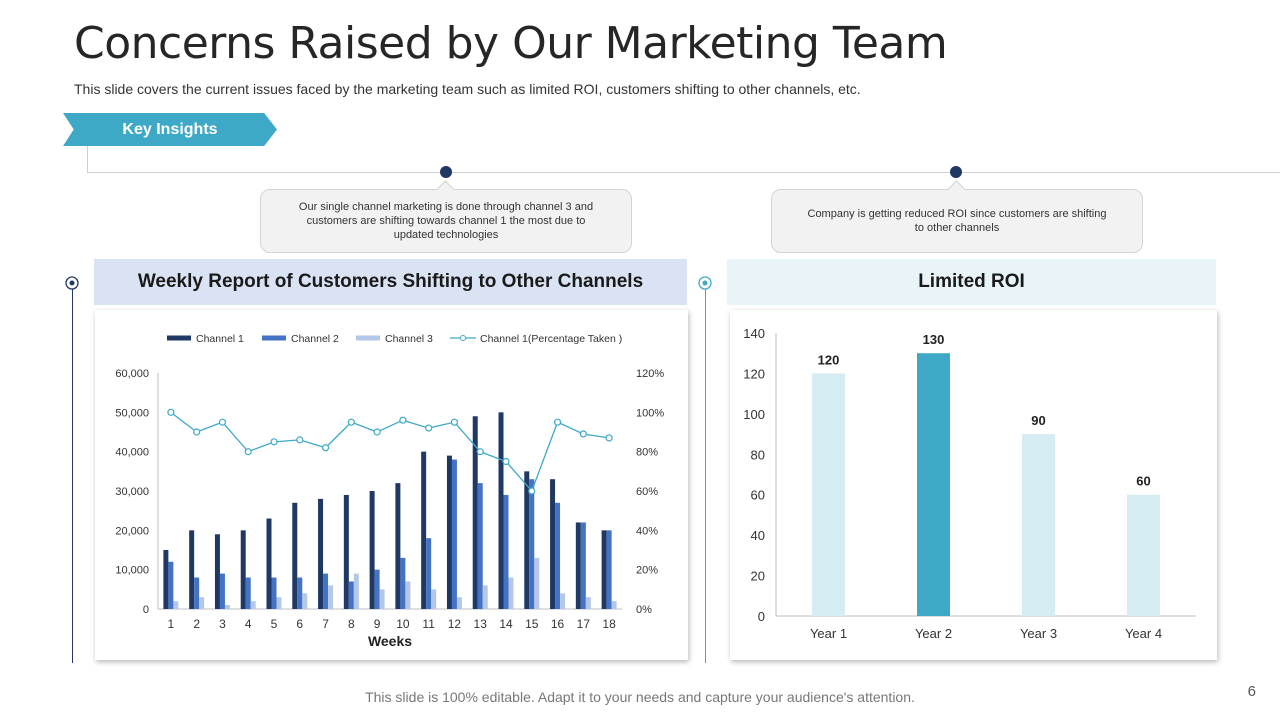  I want to click on weekly-x-tick-label: 6, so click(299, 624).